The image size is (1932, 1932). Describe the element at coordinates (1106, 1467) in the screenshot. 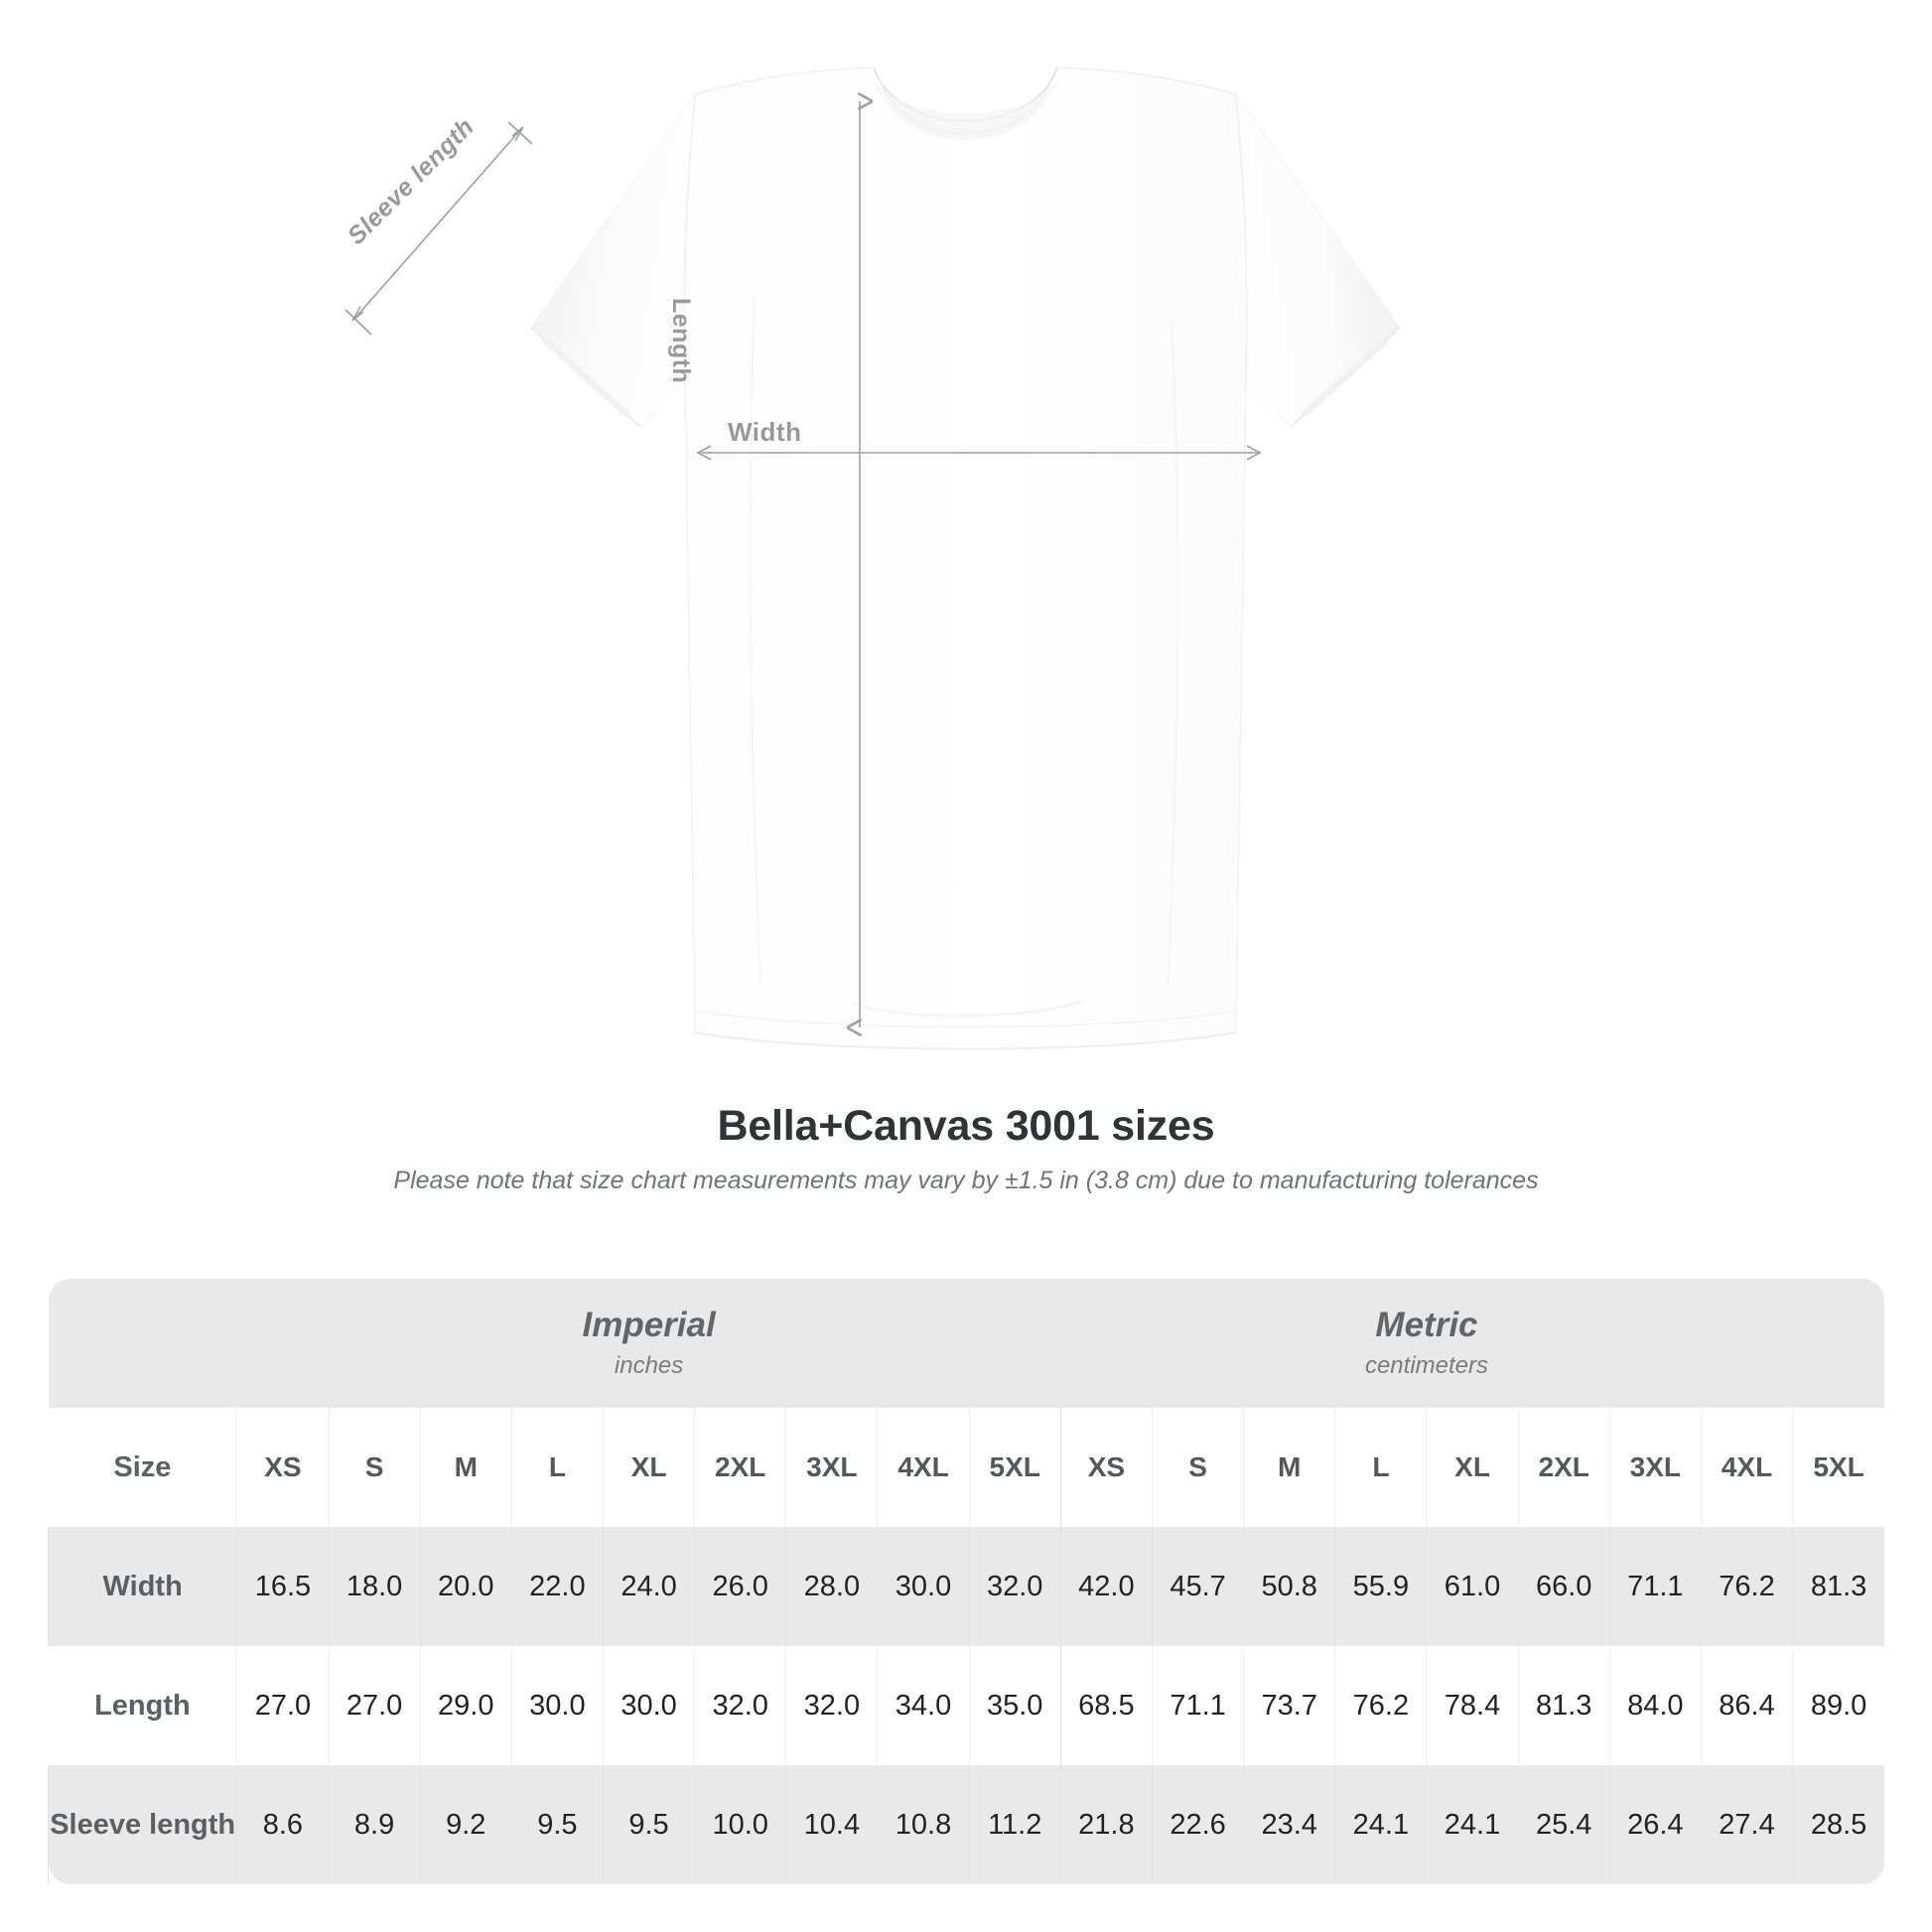

I see `size-header-met-0: XS` at that location.